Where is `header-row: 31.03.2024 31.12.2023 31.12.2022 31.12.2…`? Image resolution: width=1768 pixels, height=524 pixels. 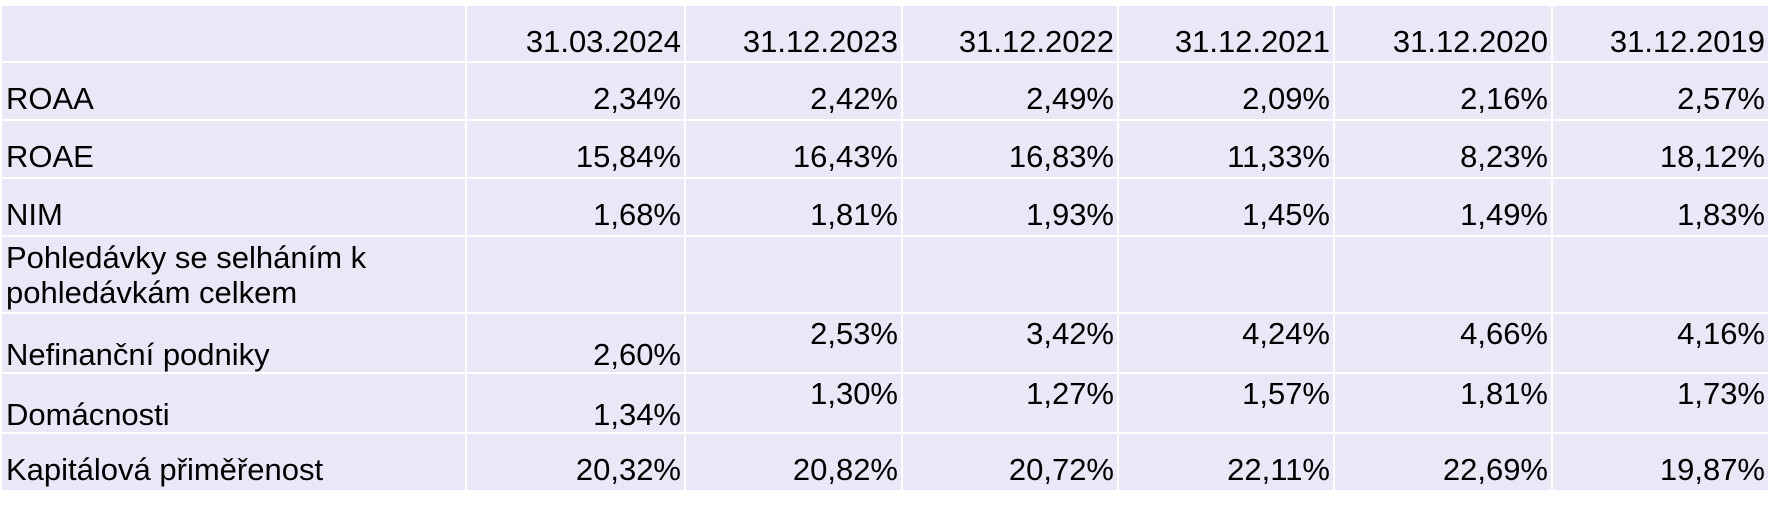
header-row: 31.03.2024 31.12.2023 31.12.2022 31.12.2… is located at coordinates (884, 33).